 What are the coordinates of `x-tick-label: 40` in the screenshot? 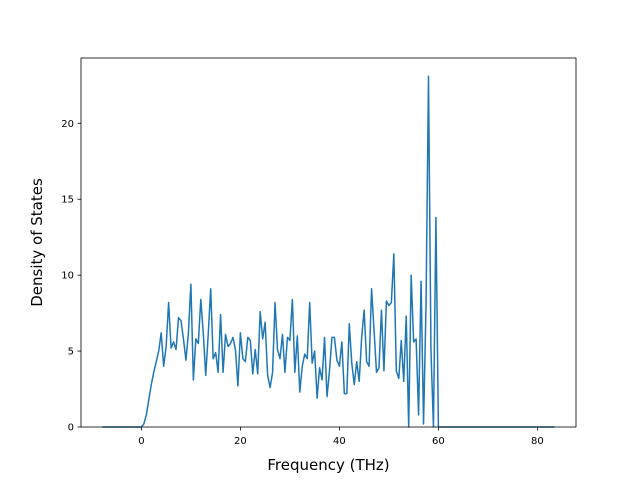 It's located at (339, 441).